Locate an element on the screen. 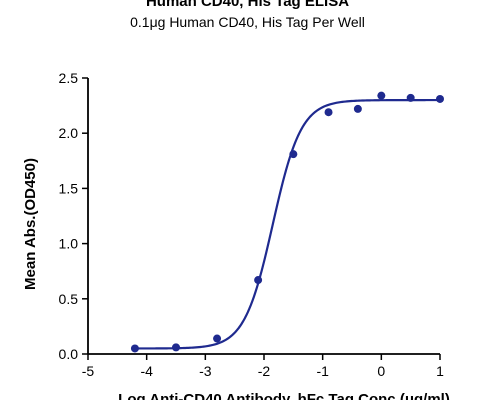 This screenshot has height=400, width=495. chart-title: Human CD40, His Tag ELISA is located at coordinates (247, 5).